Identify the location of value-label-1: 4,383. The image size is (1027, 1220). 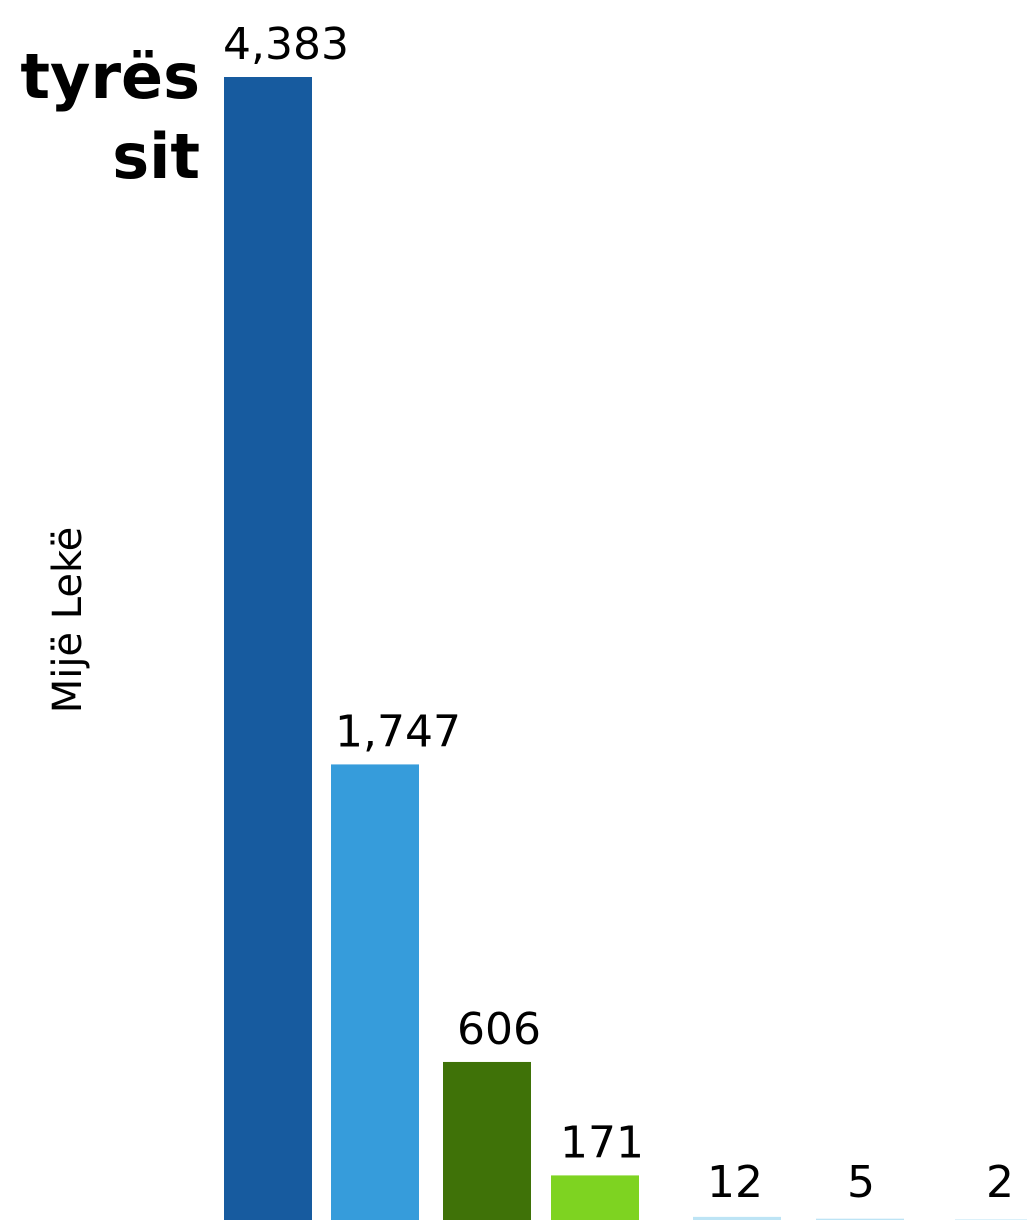
(286, 44).